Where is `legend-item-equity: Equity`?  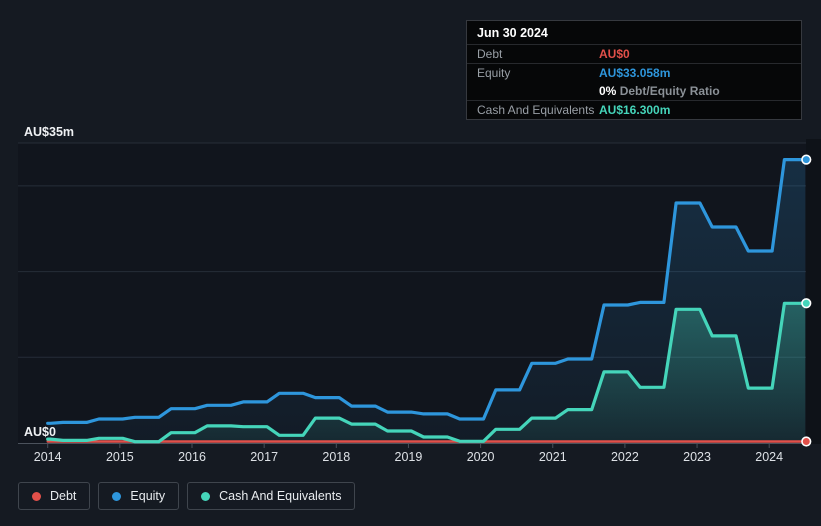
legend-item-equity: Equity is located at coordinates (139, 496).